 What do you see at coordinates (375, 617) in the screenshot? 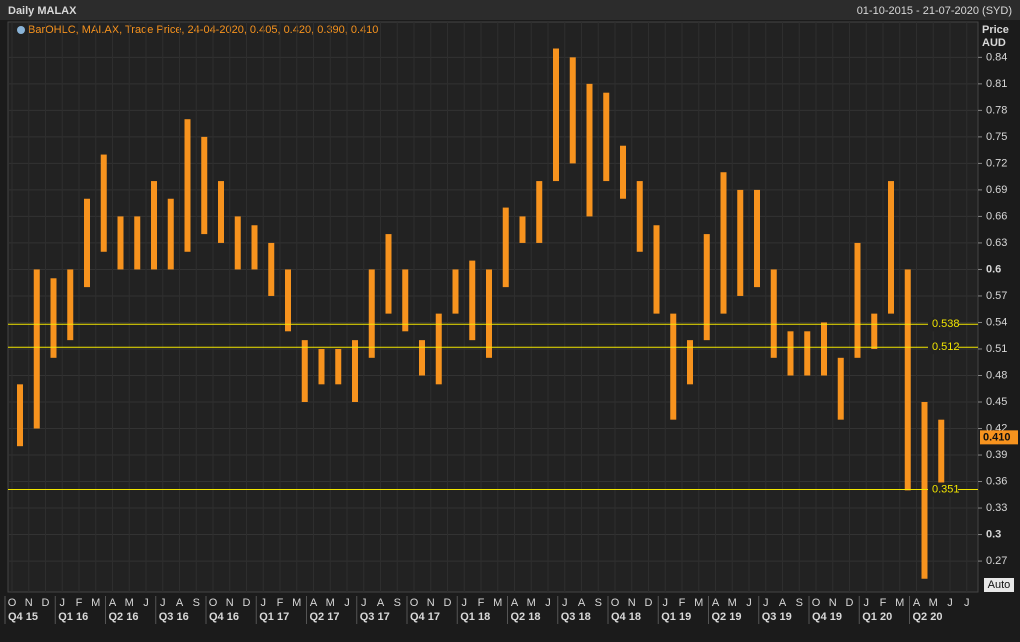
I see `quarter-label: Q3 17` at bounding box center [375, 617].